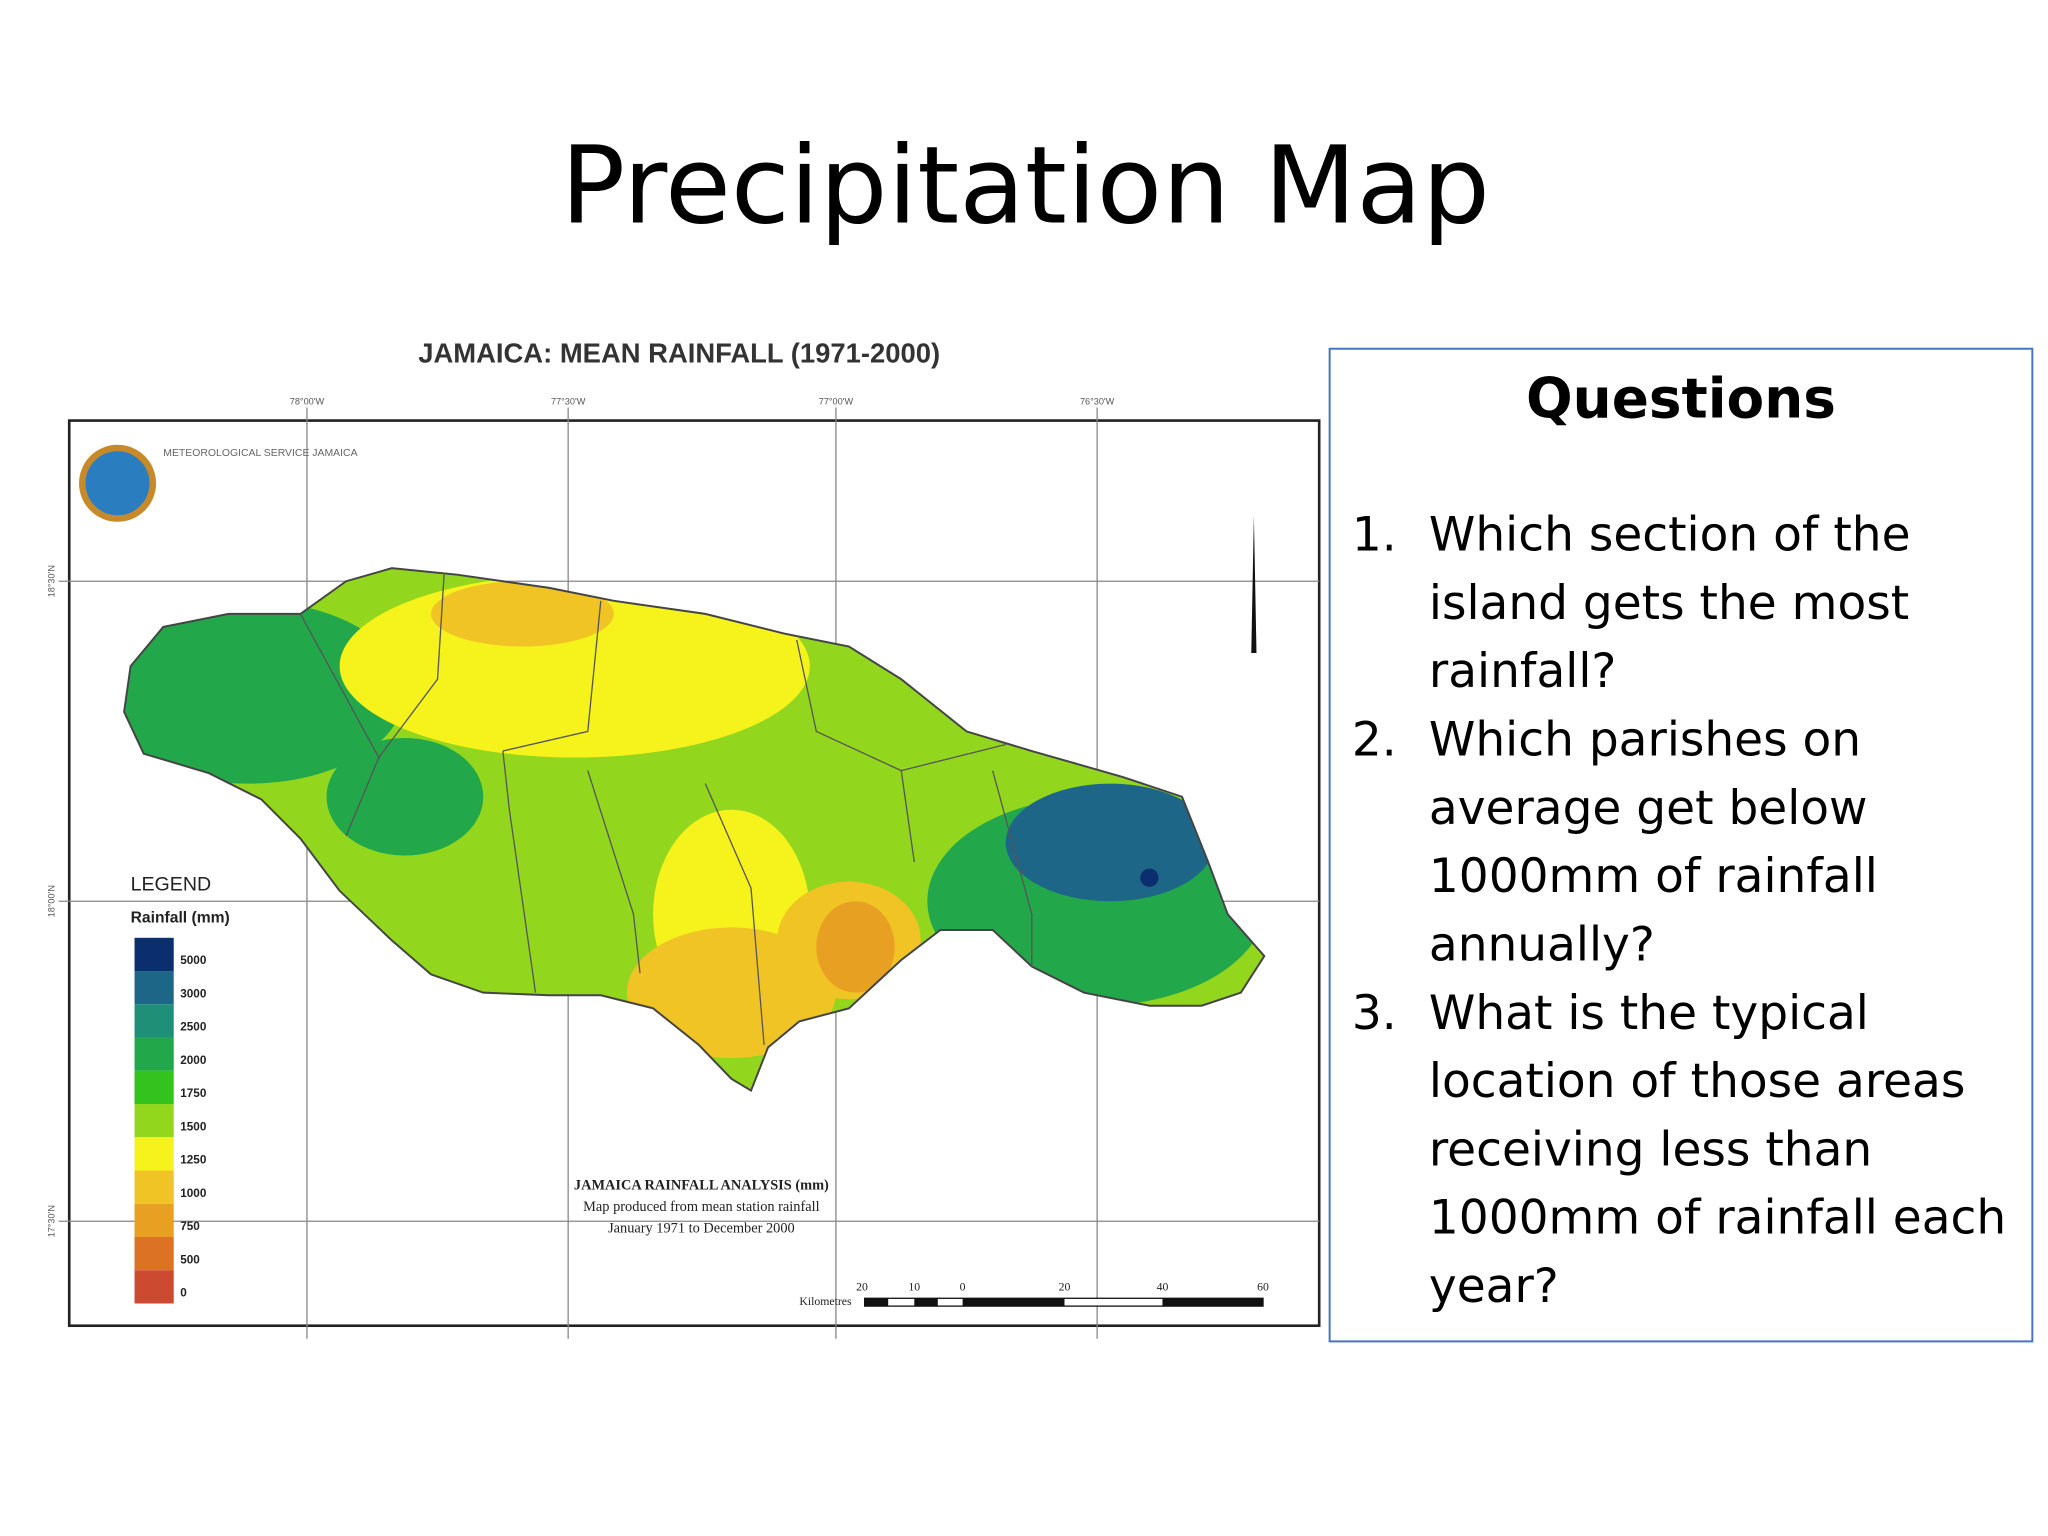  Describe the element at coordinates (701, 1207) in the screenshot. I see `map-note: Map produced from mean station rainfall` at that location.